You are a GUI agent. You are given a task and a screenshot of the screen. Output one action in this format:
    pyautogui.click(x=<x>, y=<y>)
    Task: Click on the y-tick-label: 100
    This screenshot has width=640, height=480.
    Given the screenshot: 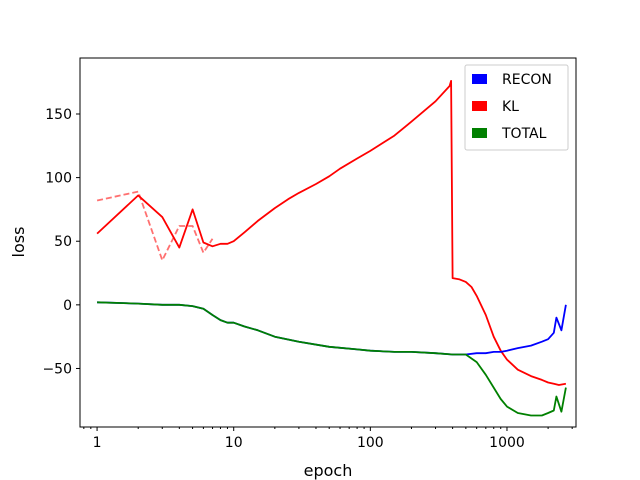 What is the action you would take?
    pyautogui.click(x=58, y=179)
    